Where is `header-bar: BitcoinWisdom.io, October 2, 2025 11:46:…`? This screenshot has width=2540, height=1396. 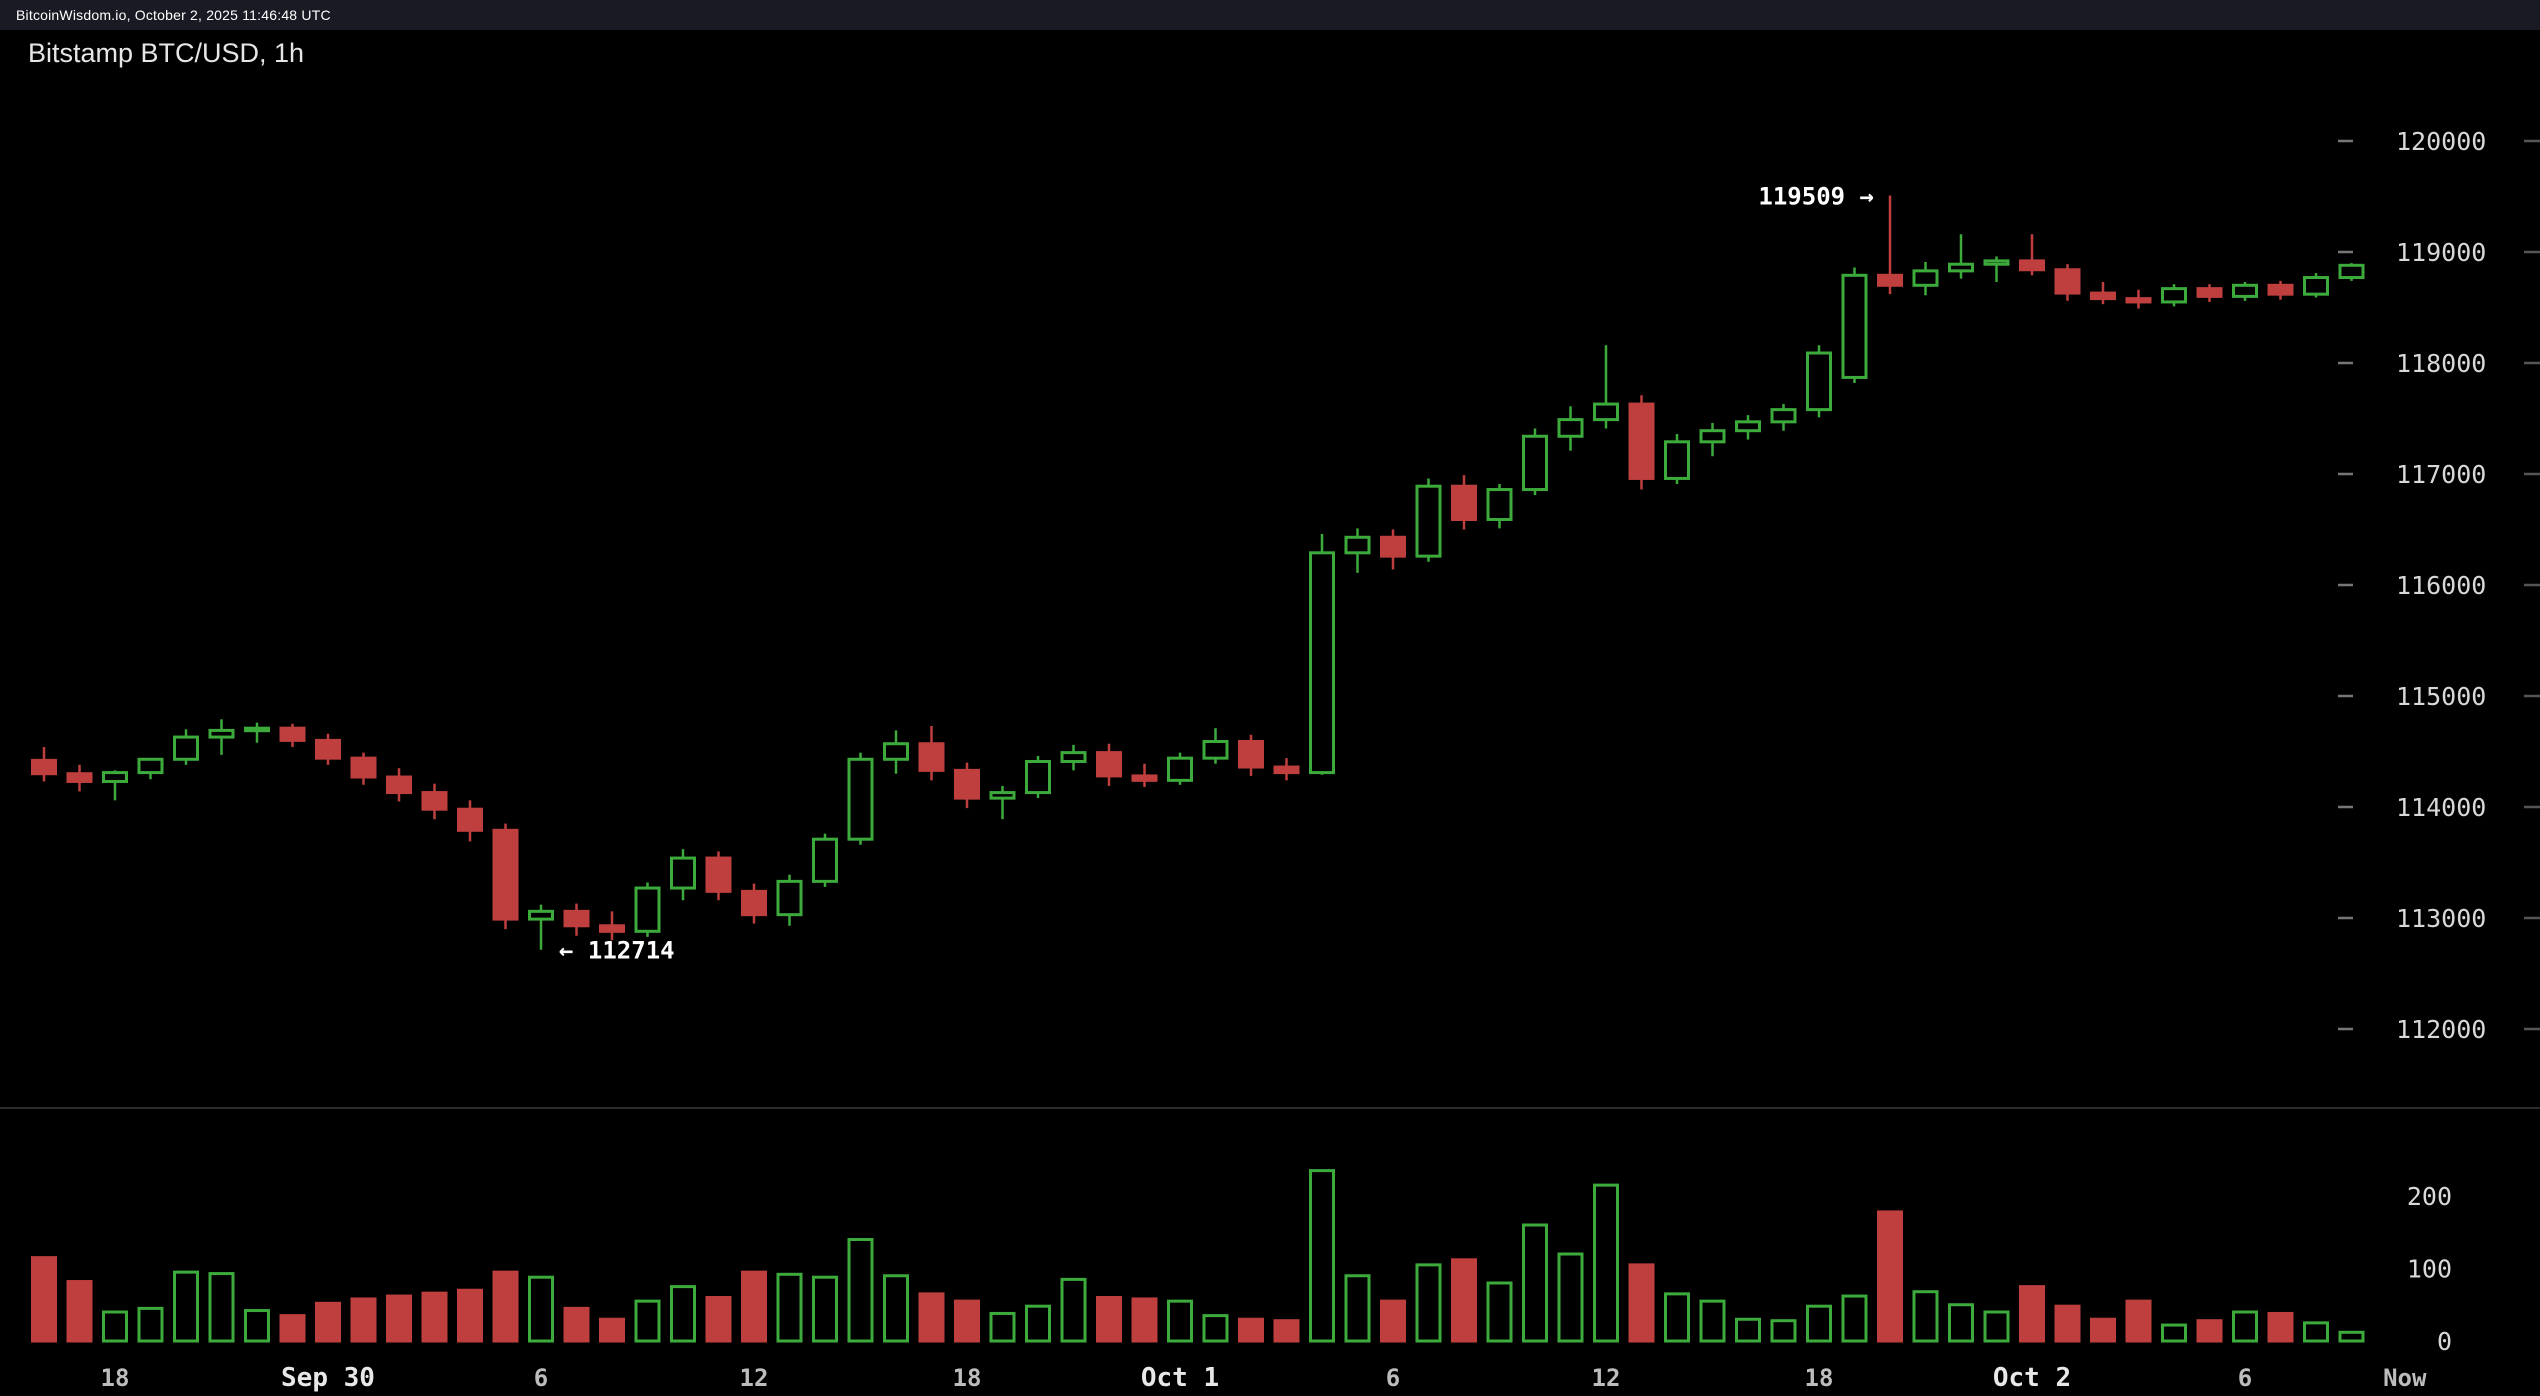 header-bar: BitcoinWisdom.io, October 2, 2025 11:46:… is located at coordinates (1270, 15).